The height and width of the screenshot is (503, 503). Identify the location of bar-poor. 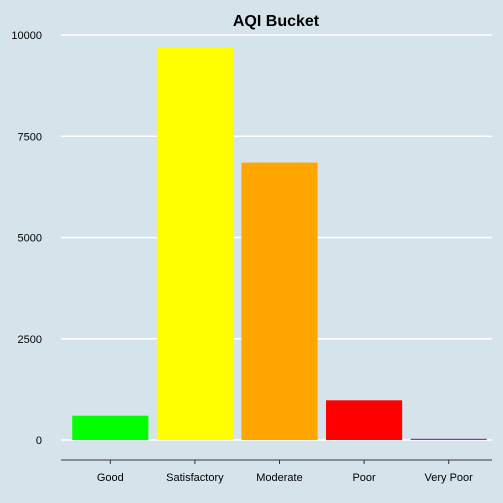
(364, 420).